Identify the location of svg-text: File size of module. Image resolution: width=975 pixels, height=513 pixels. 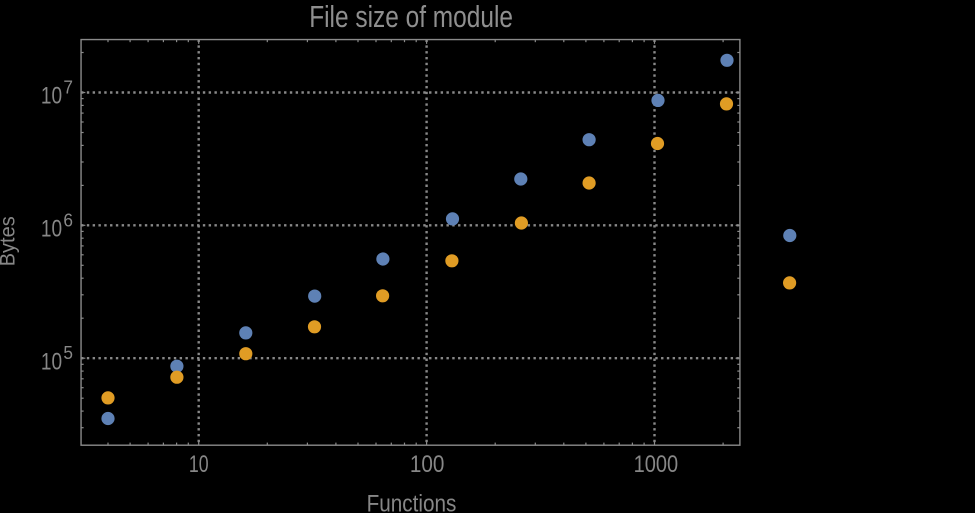
(411, 17).